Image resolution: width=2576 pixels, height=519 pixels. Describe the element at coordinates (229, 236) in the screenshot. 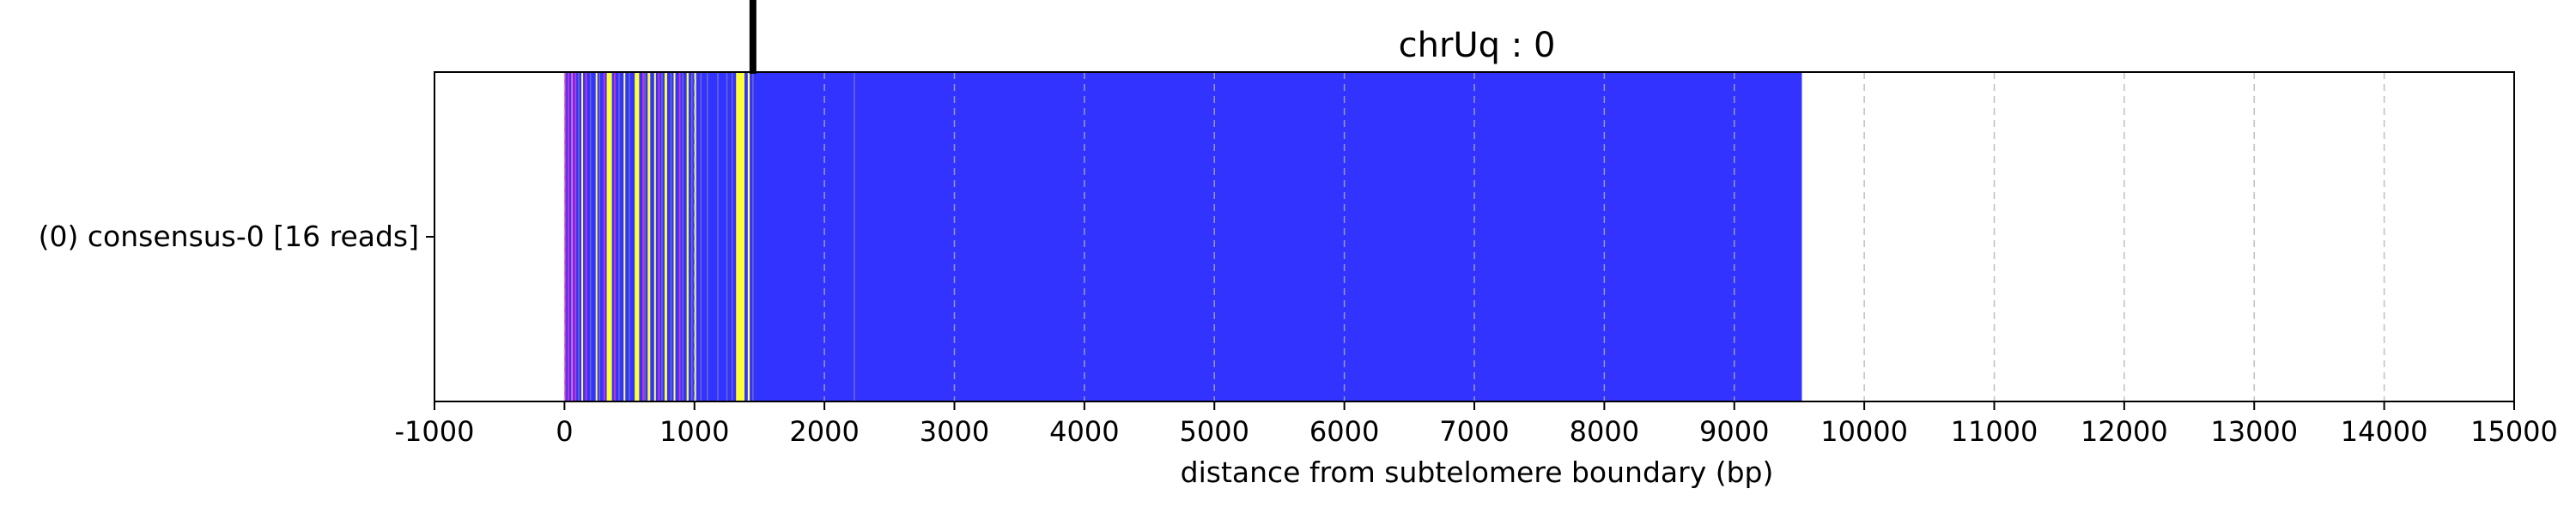

I see `row-label: (0) consensus-0 [16 reads]` at that location.